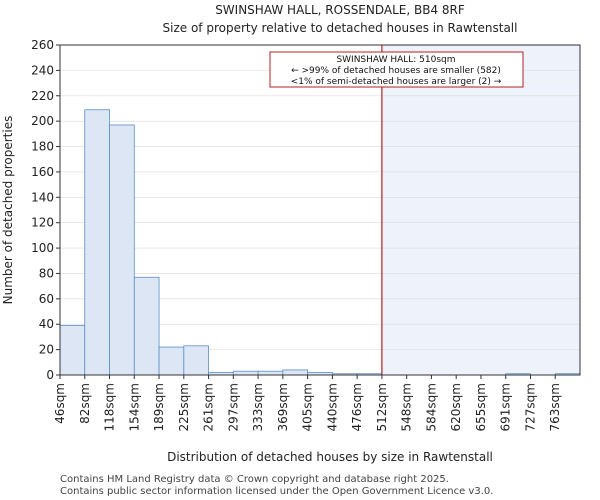 The height and width of the screenshot is (500, 600). What do you see at coordinates (85, 403) in the screenshot?
I see `x-tick-label: 82sqm` at bounding box center [85, 403].